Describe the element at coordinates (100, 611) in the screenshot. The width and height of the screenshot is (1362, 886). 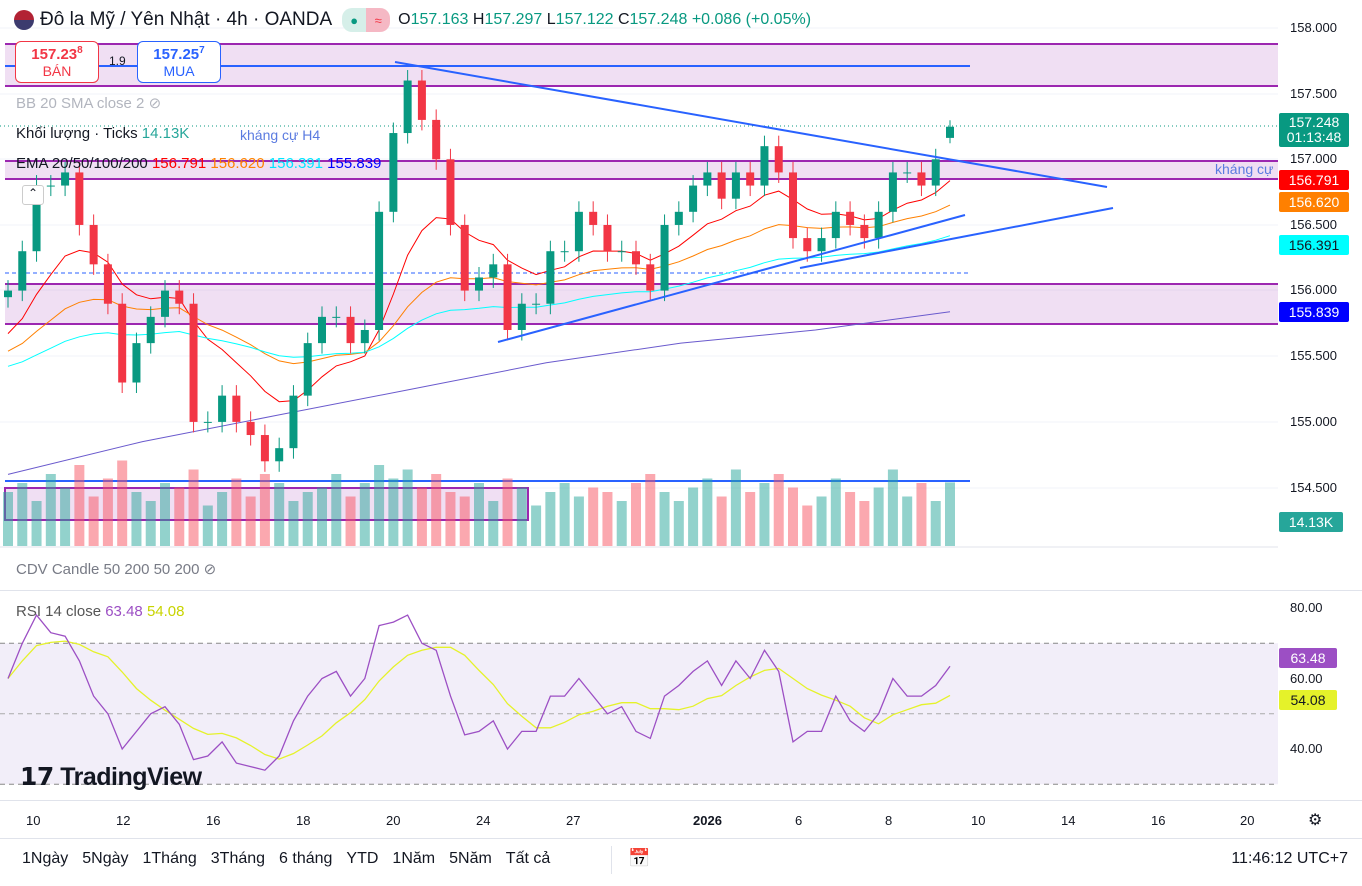
I see `rsi-legend: RSI 14 close 63.48 54.08` at that location.